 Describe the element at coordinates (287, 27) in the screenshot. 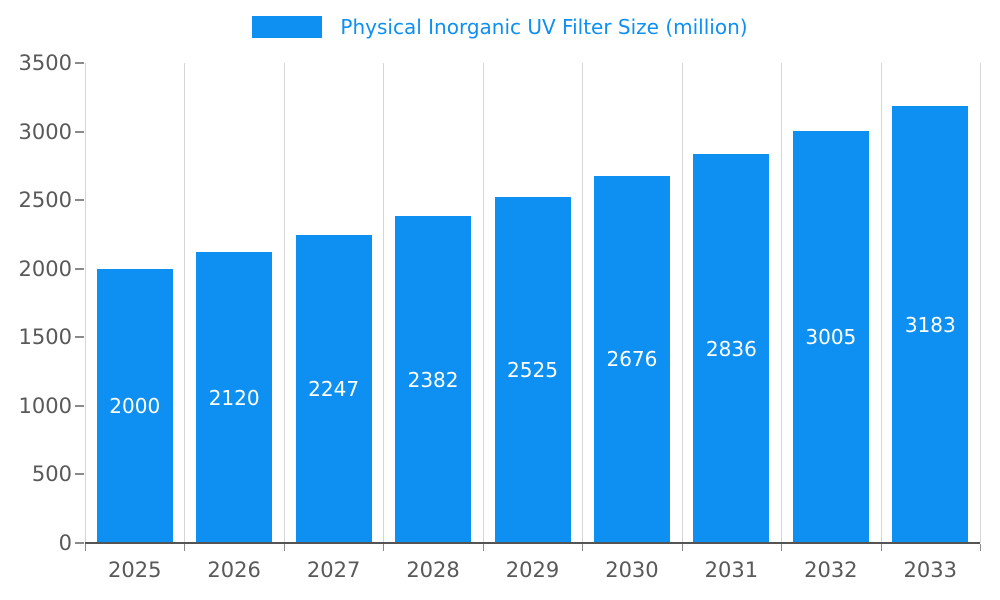

I see `legend-swatch` at that location.